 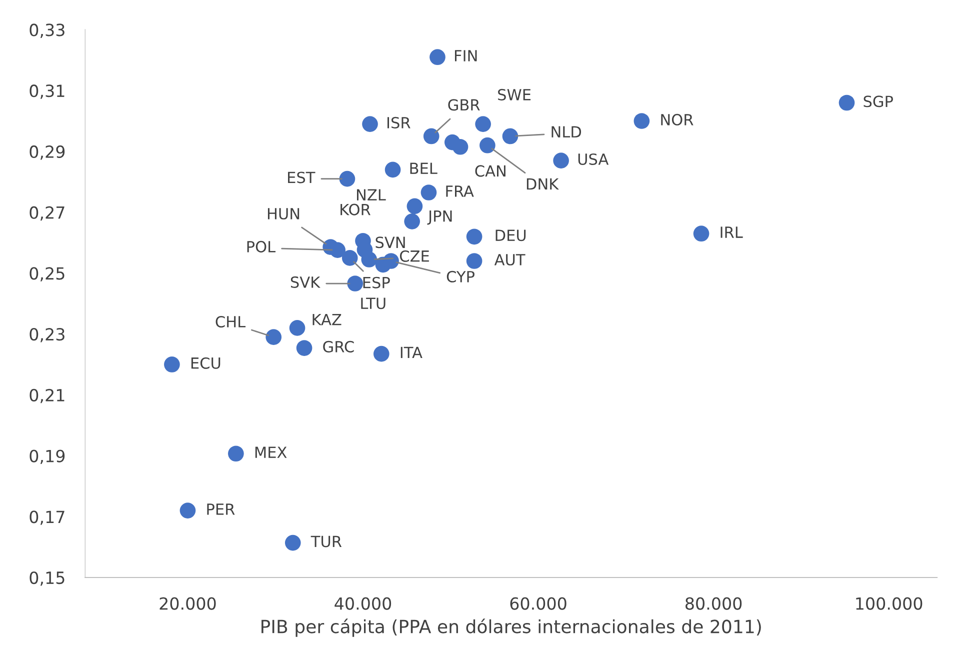 What do you see at coordinates (538, 603) in the screenshot?
I see `x-tick-label: 60.000` at bounding box center [538, 603].